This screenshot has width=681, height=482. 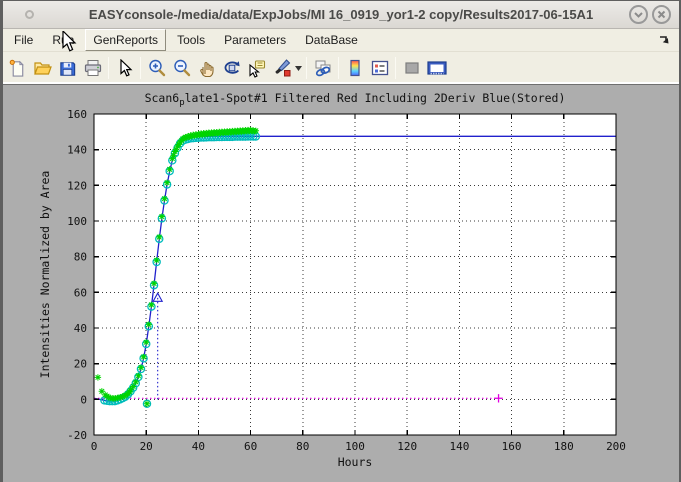 I want to click on open-file-button, so click(x=42, y=68).